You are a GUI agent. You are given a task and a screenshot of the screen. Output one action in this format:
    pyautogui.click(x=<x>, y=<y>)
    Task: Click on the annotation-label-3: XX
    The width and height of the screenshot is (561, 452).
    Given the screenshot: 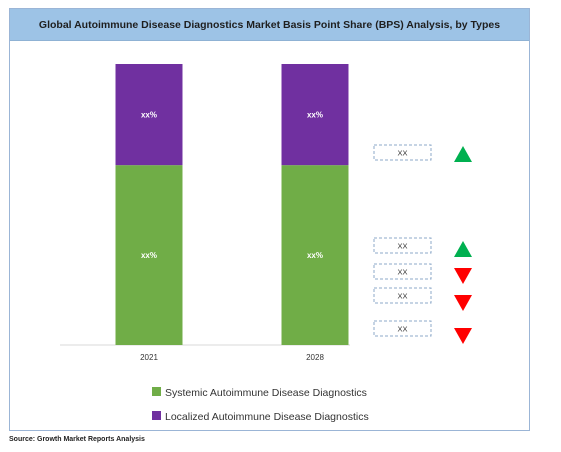 What is the action you would take?
    pyautogui.click(x=402, y=296)
    